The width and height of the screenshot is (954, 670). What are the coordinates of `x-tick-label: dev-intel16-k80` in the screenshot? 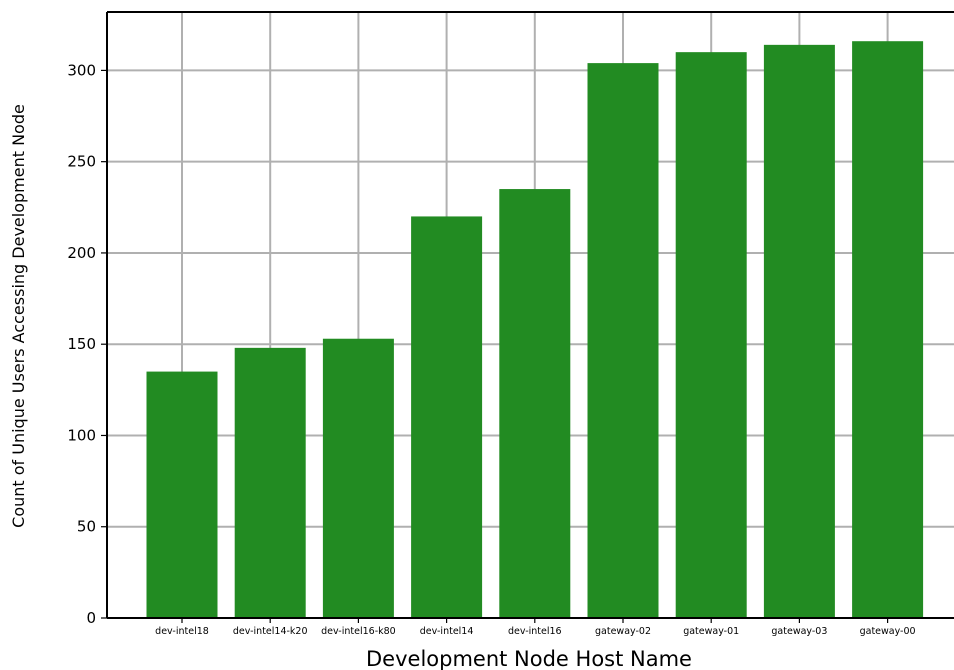 It's located at (358, 631).